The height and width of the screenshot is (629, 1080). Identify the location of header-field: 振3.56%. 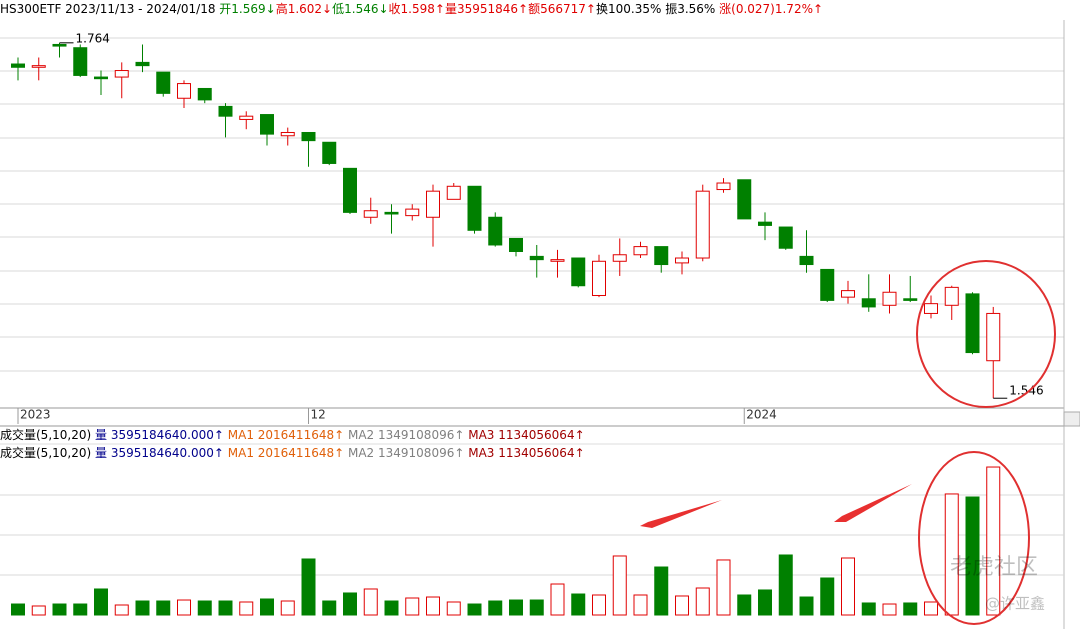
(692, 9).